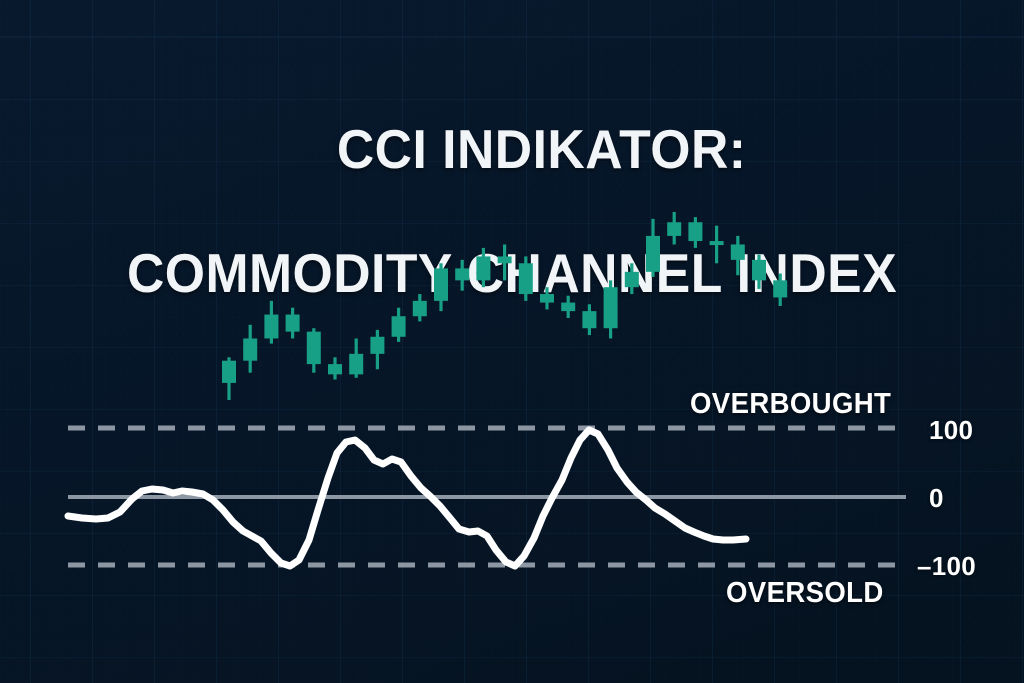 Image resolution: width=1024 pixels, height=683 pixels. Describe the element at coordinates (407, 498) in the screenshot. I see `cci-line-series` at that location.